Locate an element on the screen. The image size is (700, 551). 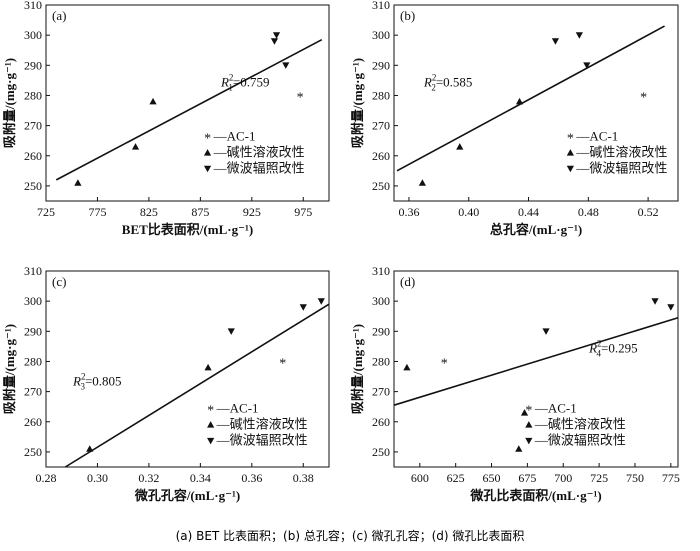
figure-caption: (a) BET 比表面积；(b) 总孔容；(c) 微孔孔容；(d) 微孔比表面积 is located at coordinates (350, 536).